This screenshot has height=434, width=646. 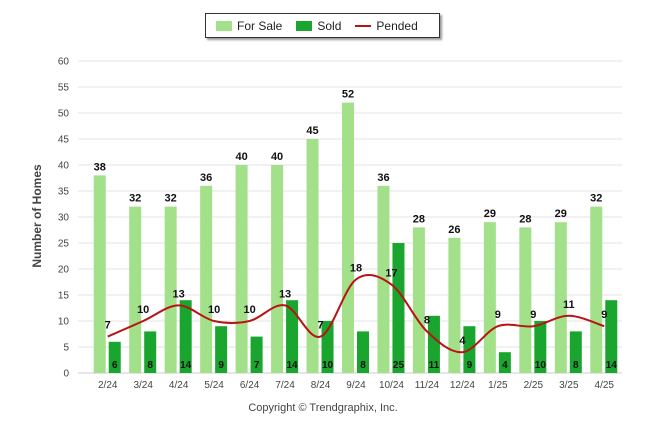 What do you see at coordinates (605, 385) in the screenshot?
I see `x-tick-label: 4/25` at bounding box center [605, 385].